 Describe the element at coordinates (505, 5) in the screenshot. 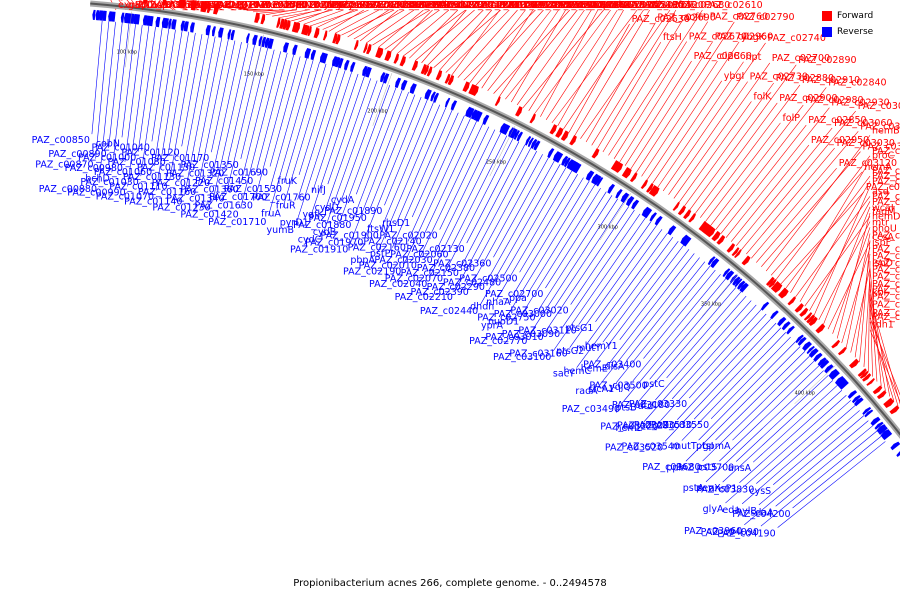

I see `forward-gene-label: recR` at that location.